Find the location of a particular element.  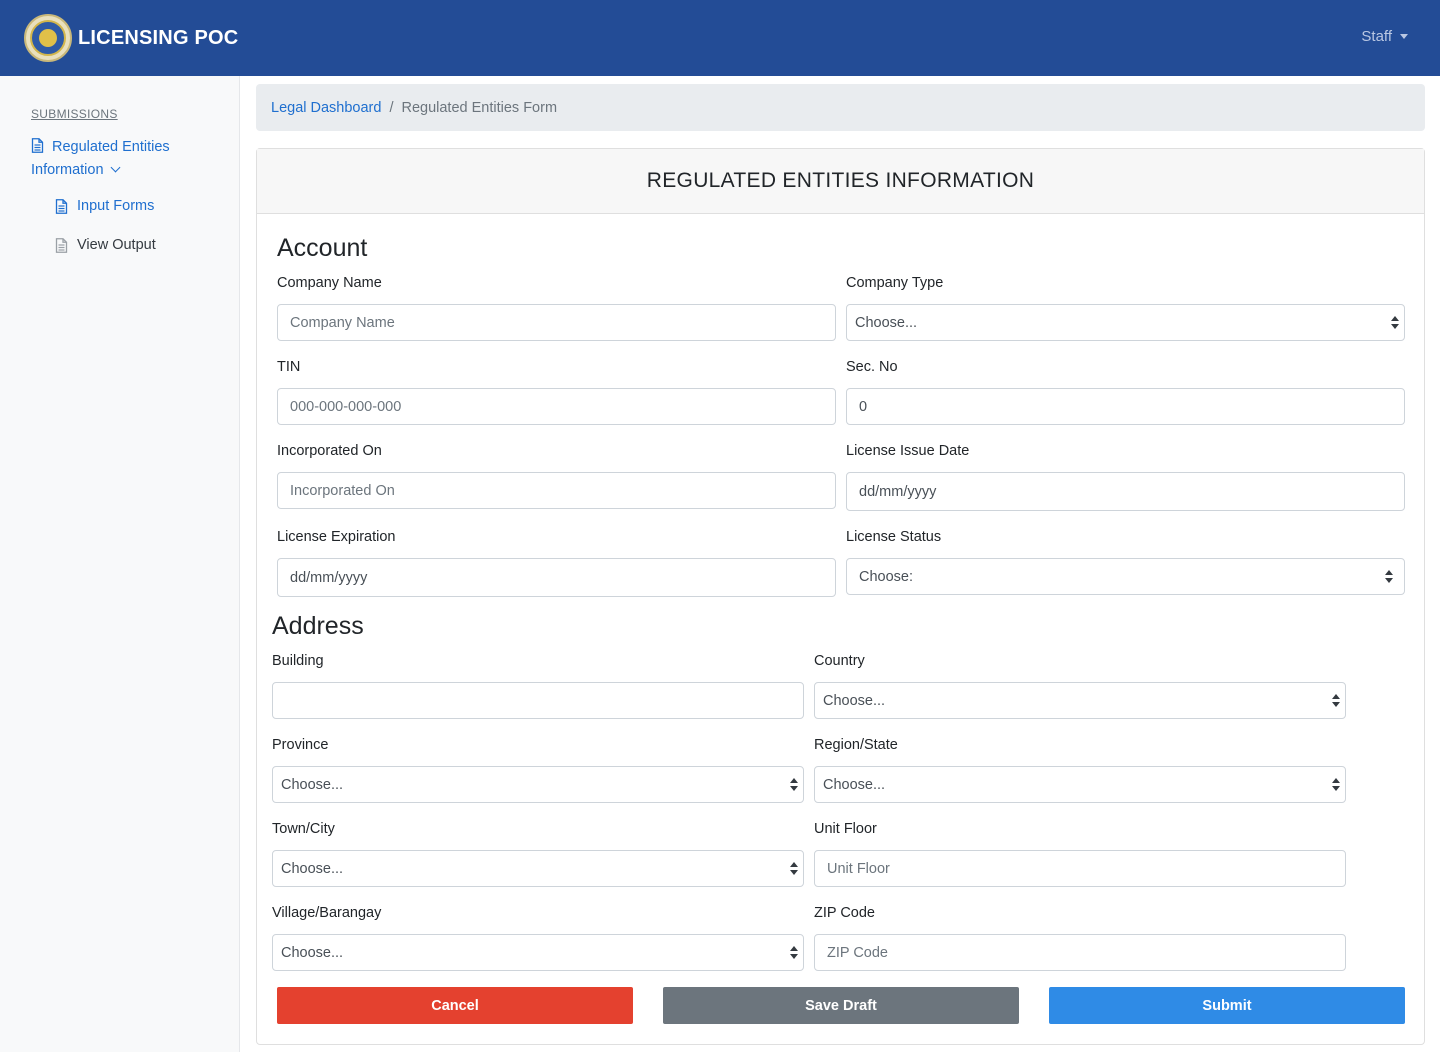

sidebar-item-view-output: View Output is located at coordinates (105, 245).